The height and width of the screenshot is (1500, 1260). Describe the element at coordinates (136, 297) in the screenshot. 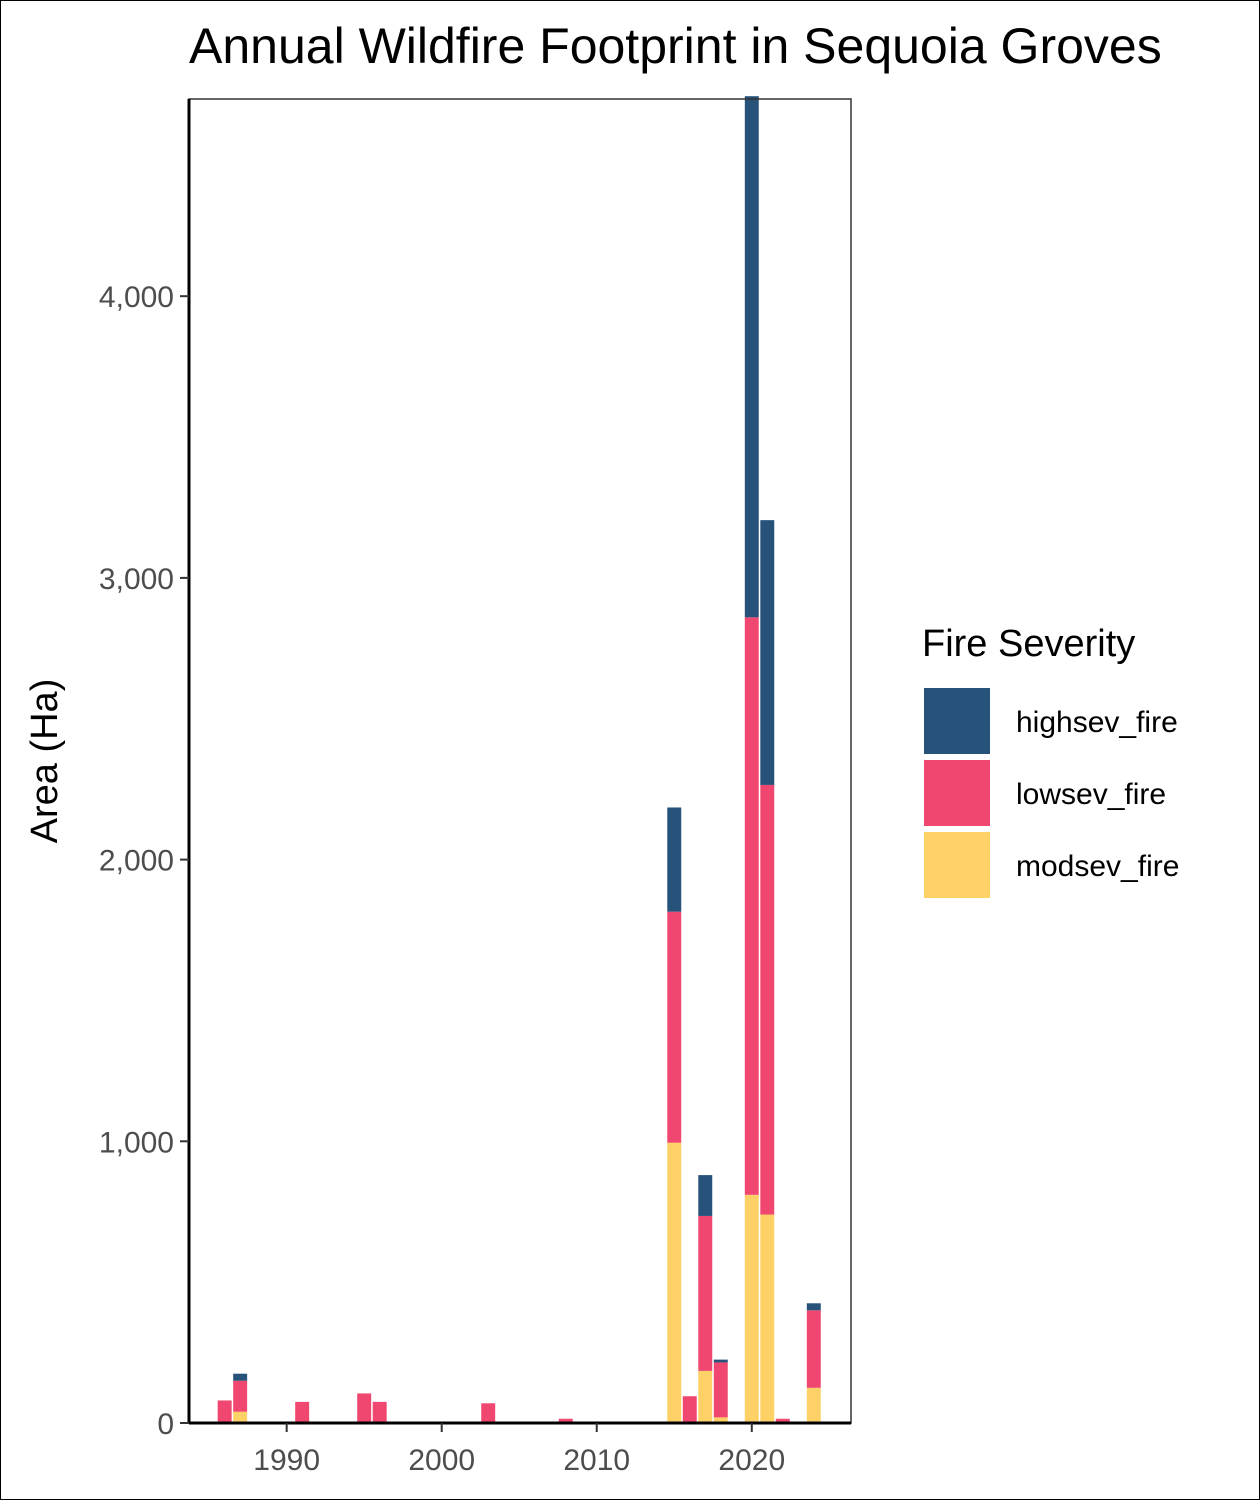

I see `y-tick-label-4000: 4,000` at that location.